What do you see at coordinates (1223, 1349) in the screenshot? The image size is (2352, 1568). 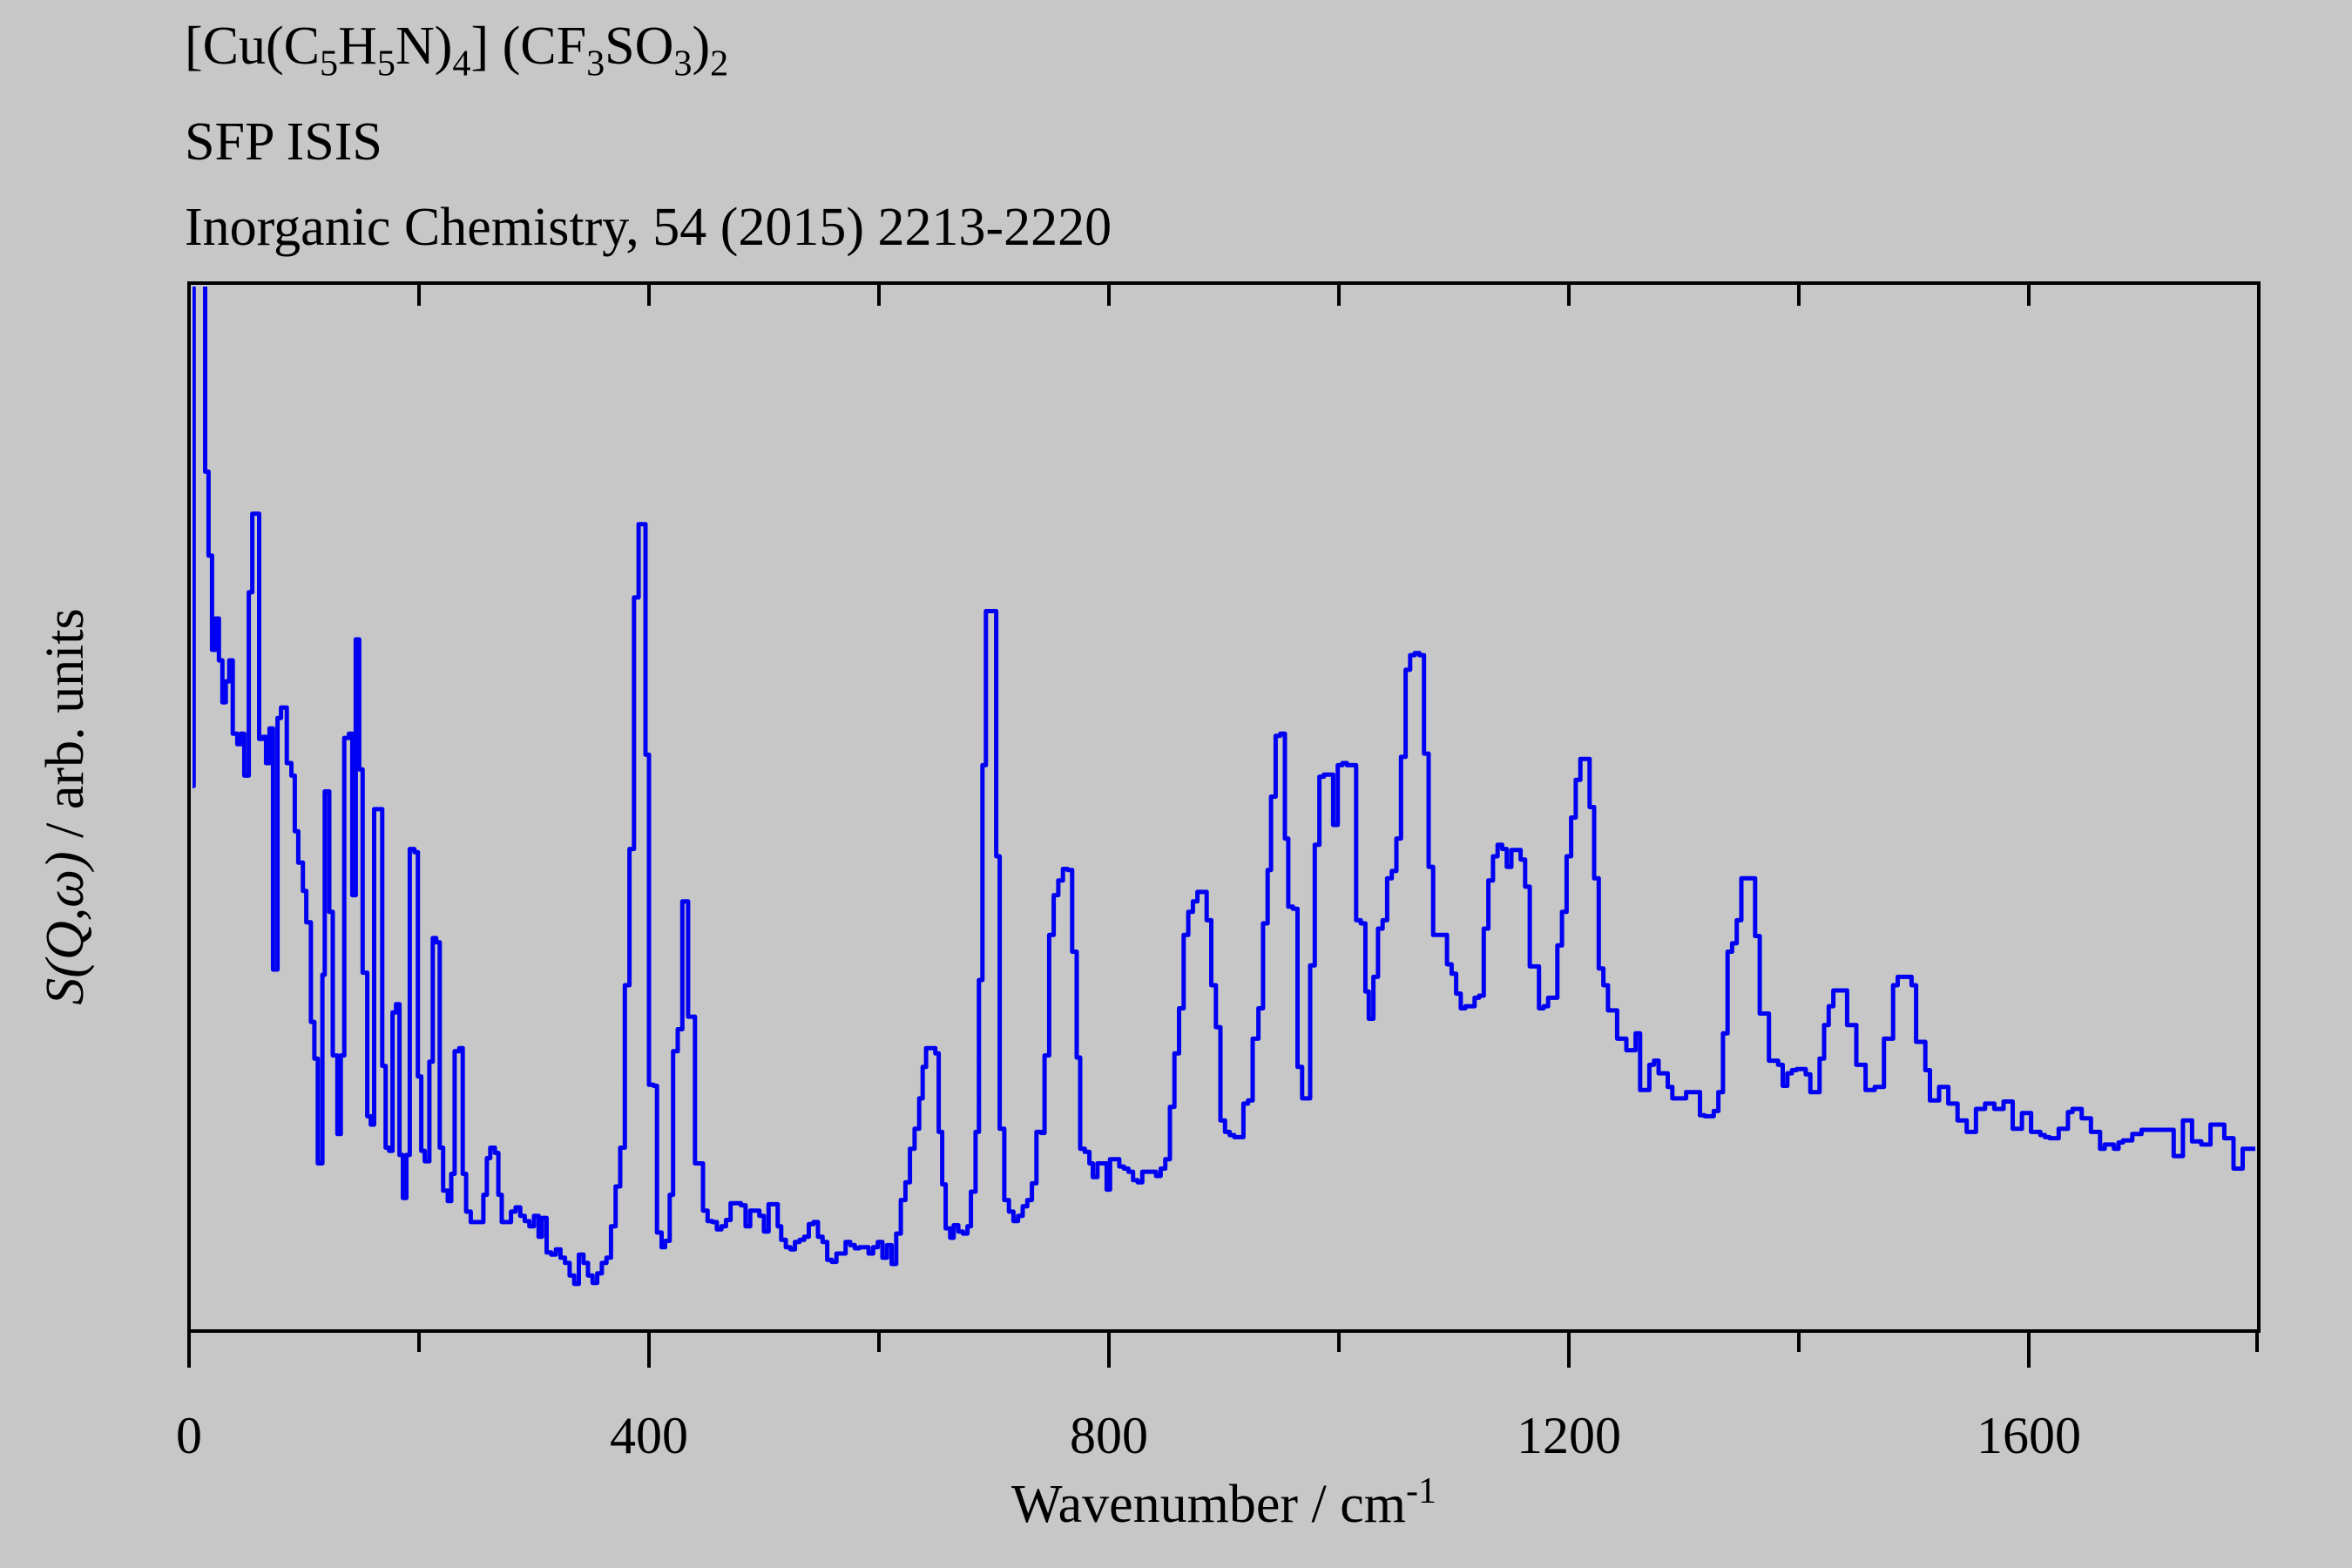 I see `x-axis-ticks` at bounding box center [1223, 1349].